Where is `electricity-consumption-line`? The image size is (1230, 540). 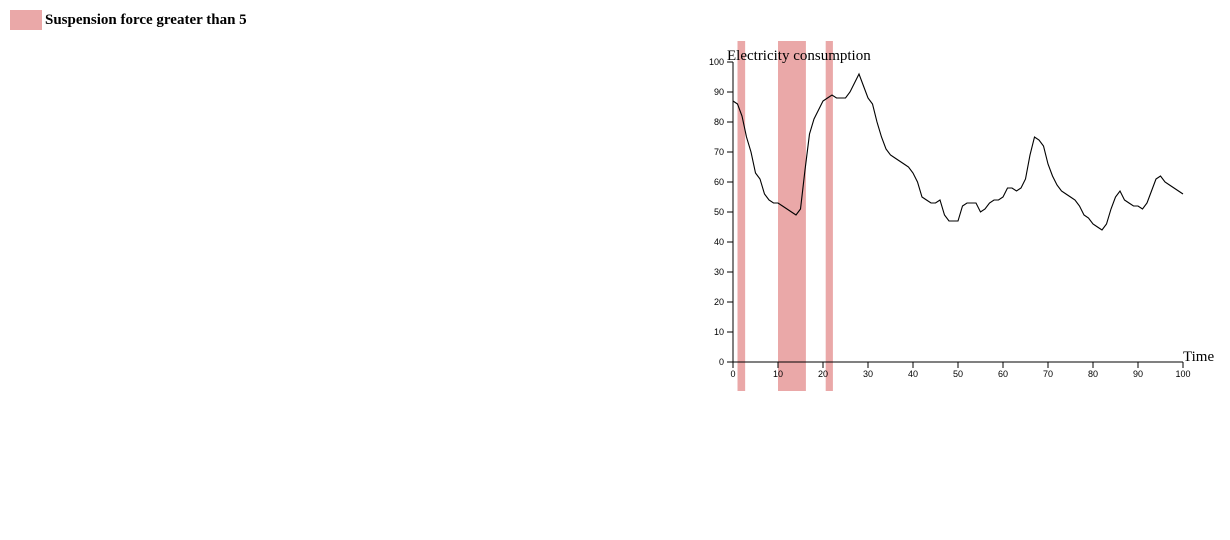
electricity-consumption-line is located at coordinates (958, 151).